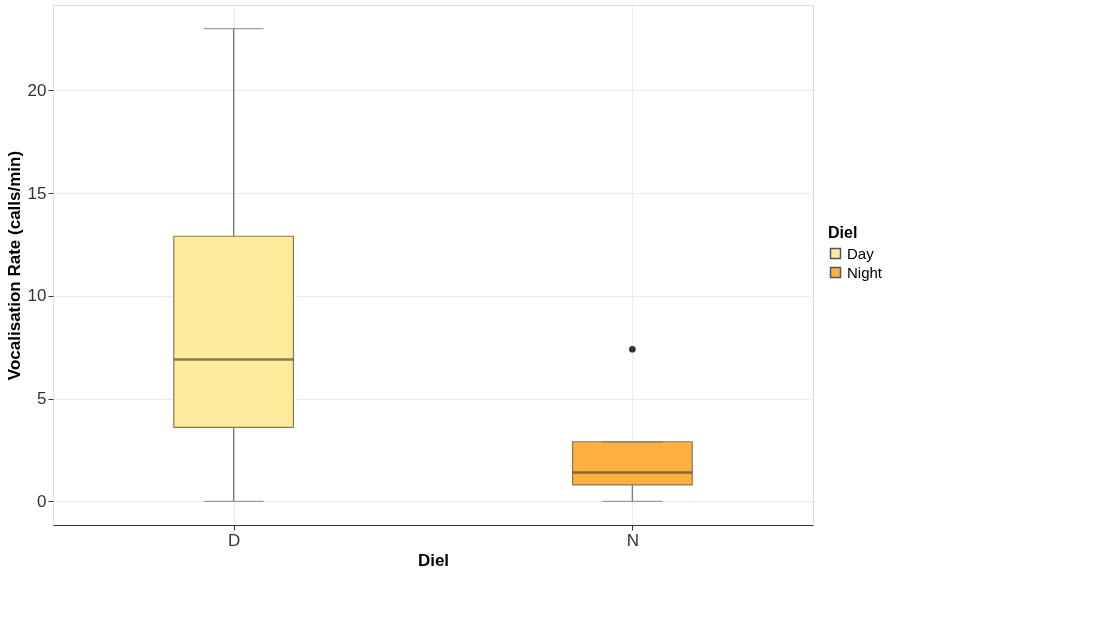 Image resolution: width=1096 pixels, height=641 pixels. Describe the element at coordinates (861, 253) in the screenshot. I see `legend-label: Day` at that location.